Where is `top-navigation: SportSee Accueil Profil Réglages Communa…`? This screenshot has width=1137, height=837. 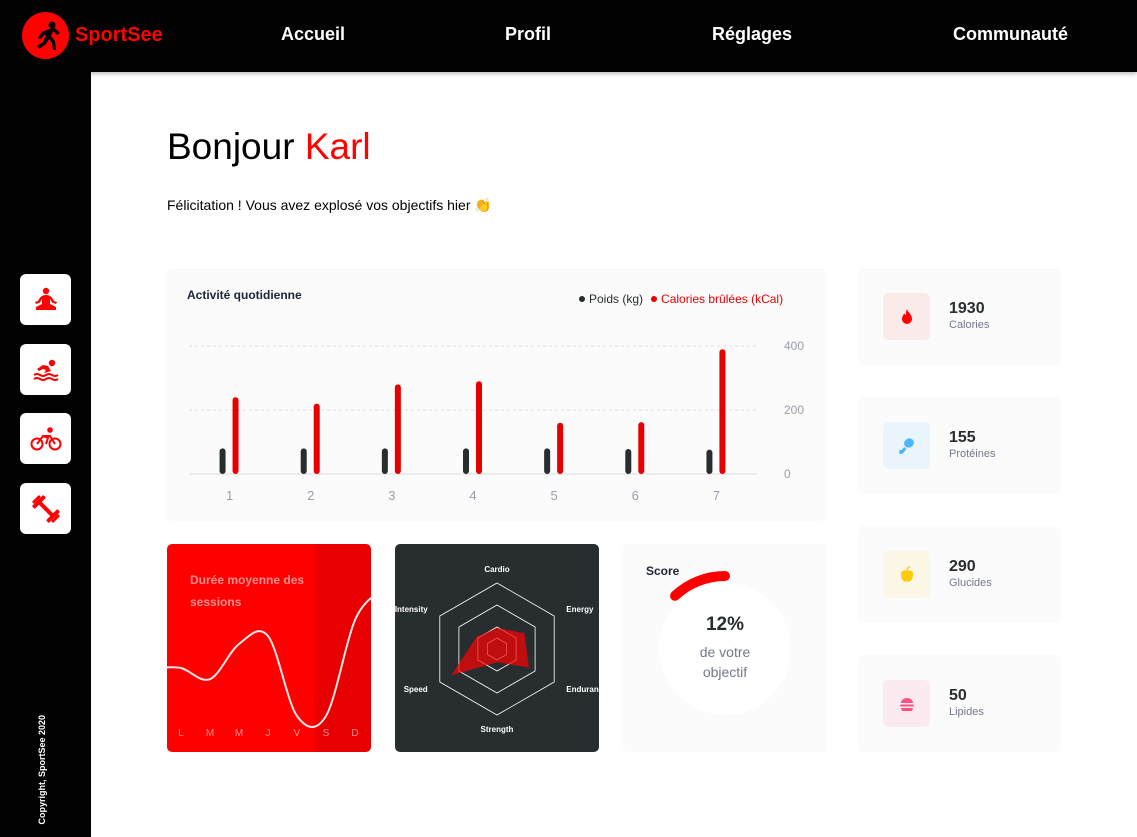 top-navigation: SportSee Accueil Profil Réglages Communa… is located at coordinates (568, 36).